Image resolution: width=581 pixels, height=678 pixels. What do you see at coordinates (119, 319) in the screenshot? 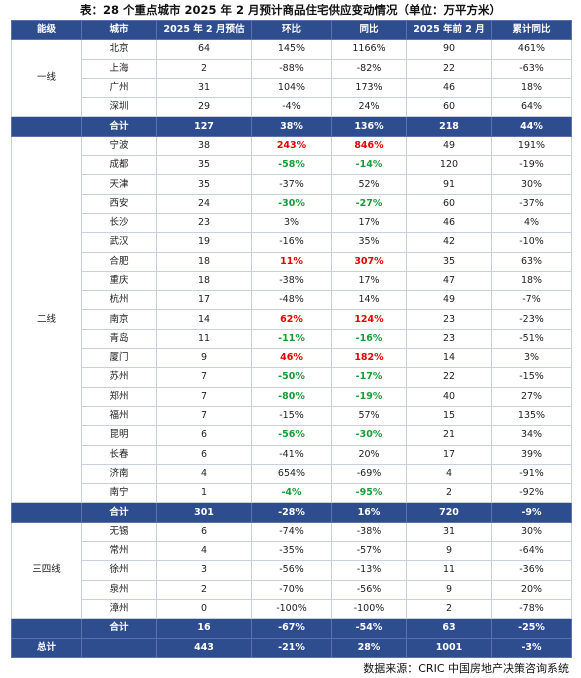
I see `city-cell: 南京` at bounding box center [119, 319].